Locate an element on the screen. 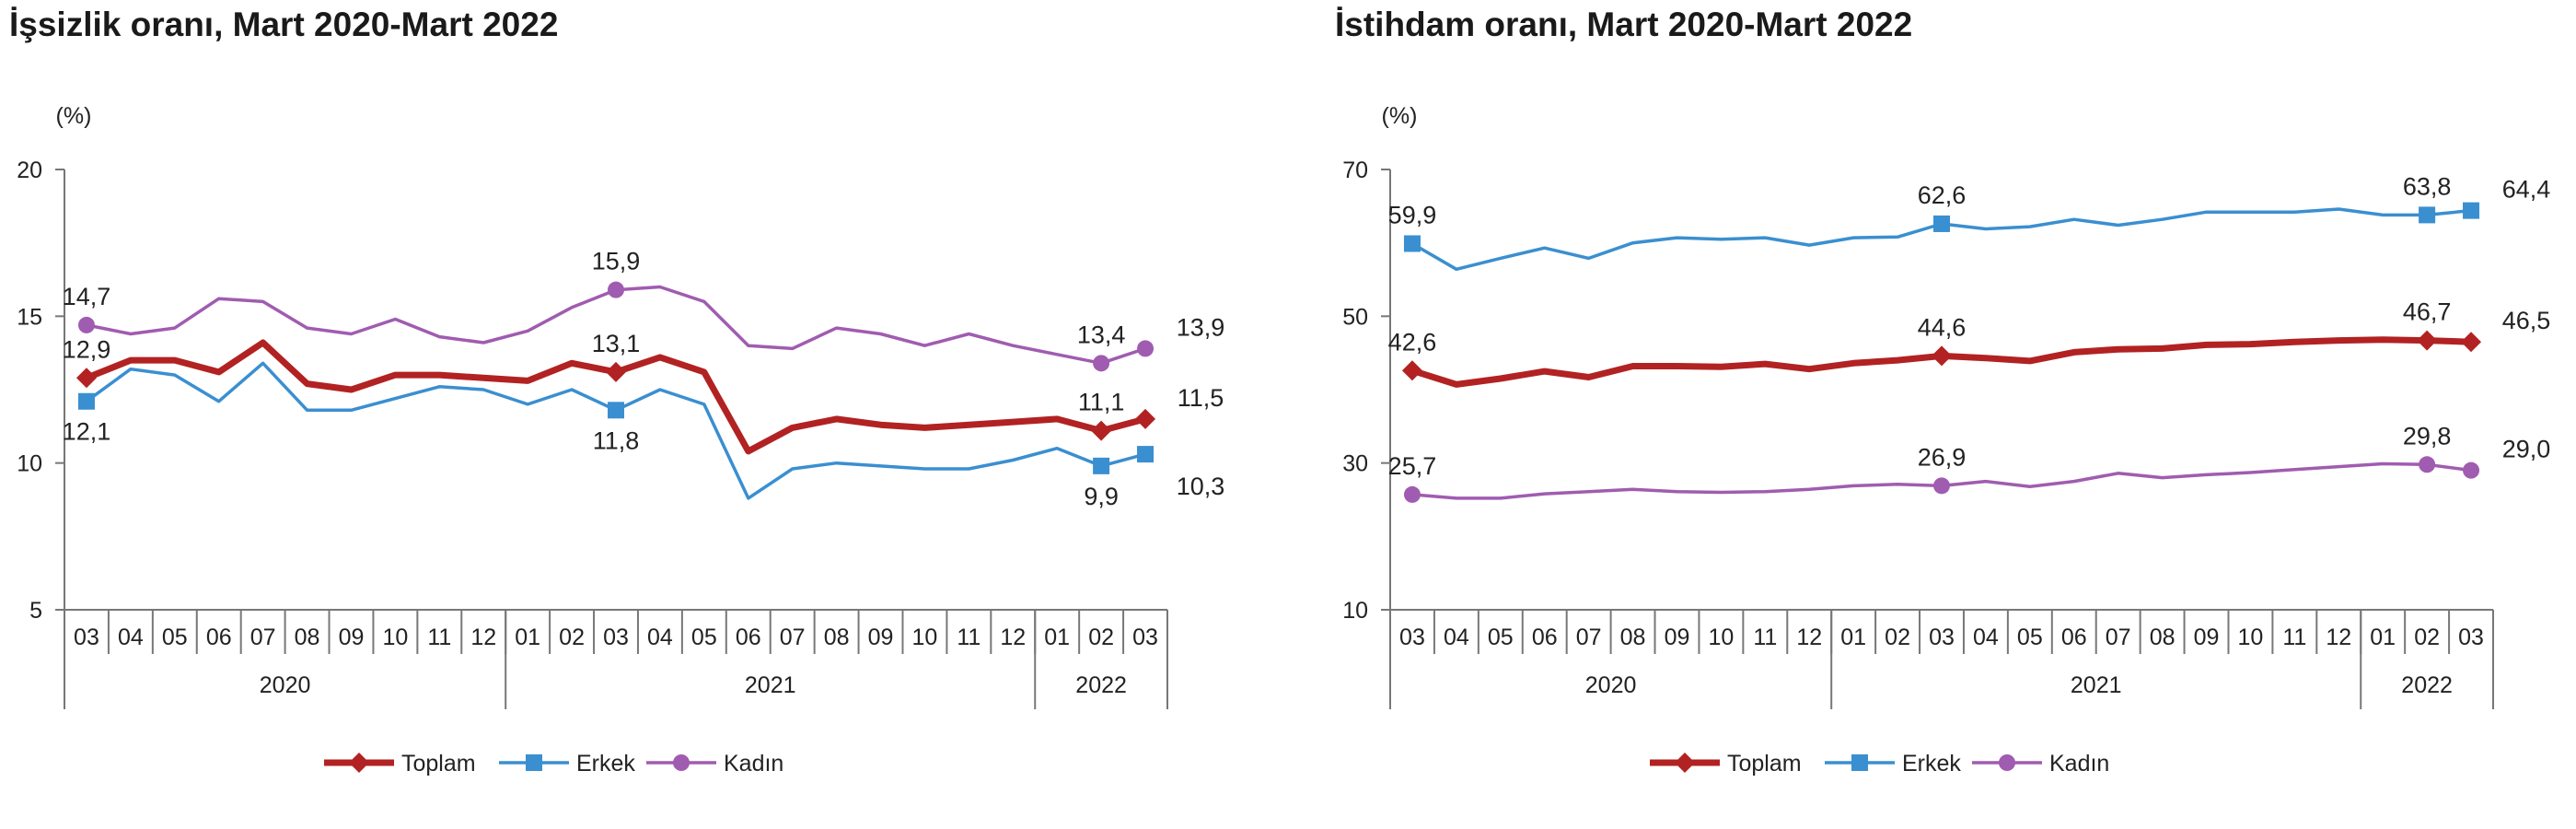  data-label-kadin: 29,8 is located at coordinates (2427, 436).